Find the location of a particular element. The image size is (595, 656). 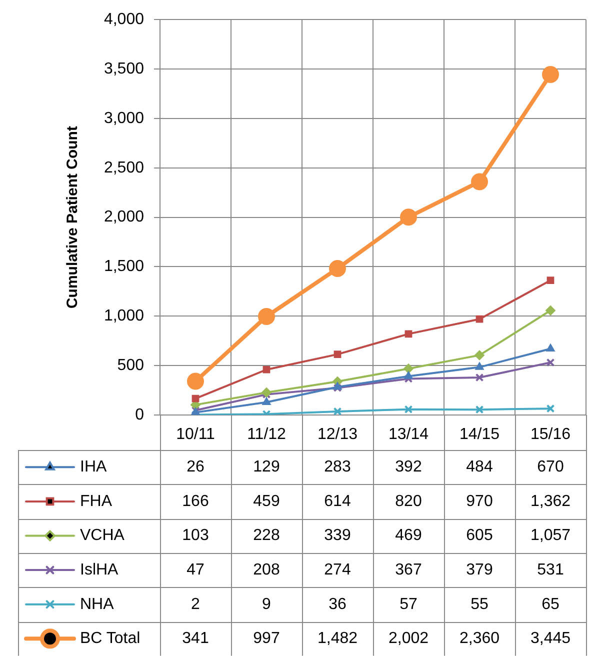

data-label: 670 is located at coordinates (550, 467).